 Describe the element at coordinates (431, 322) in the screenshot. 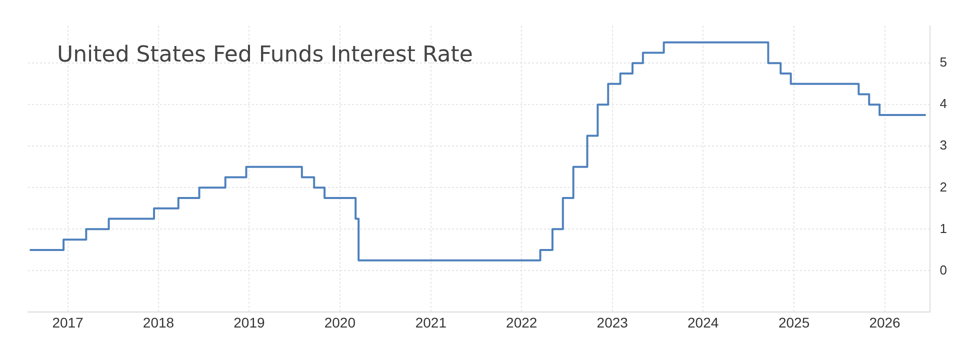

I see `x-tick-label: 2021` at that location.